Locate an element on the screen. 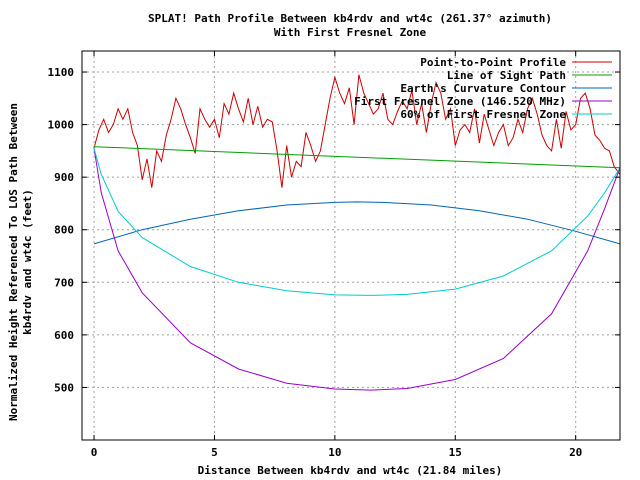  y-tick-label: 900 is located at coordinates (64, 177).